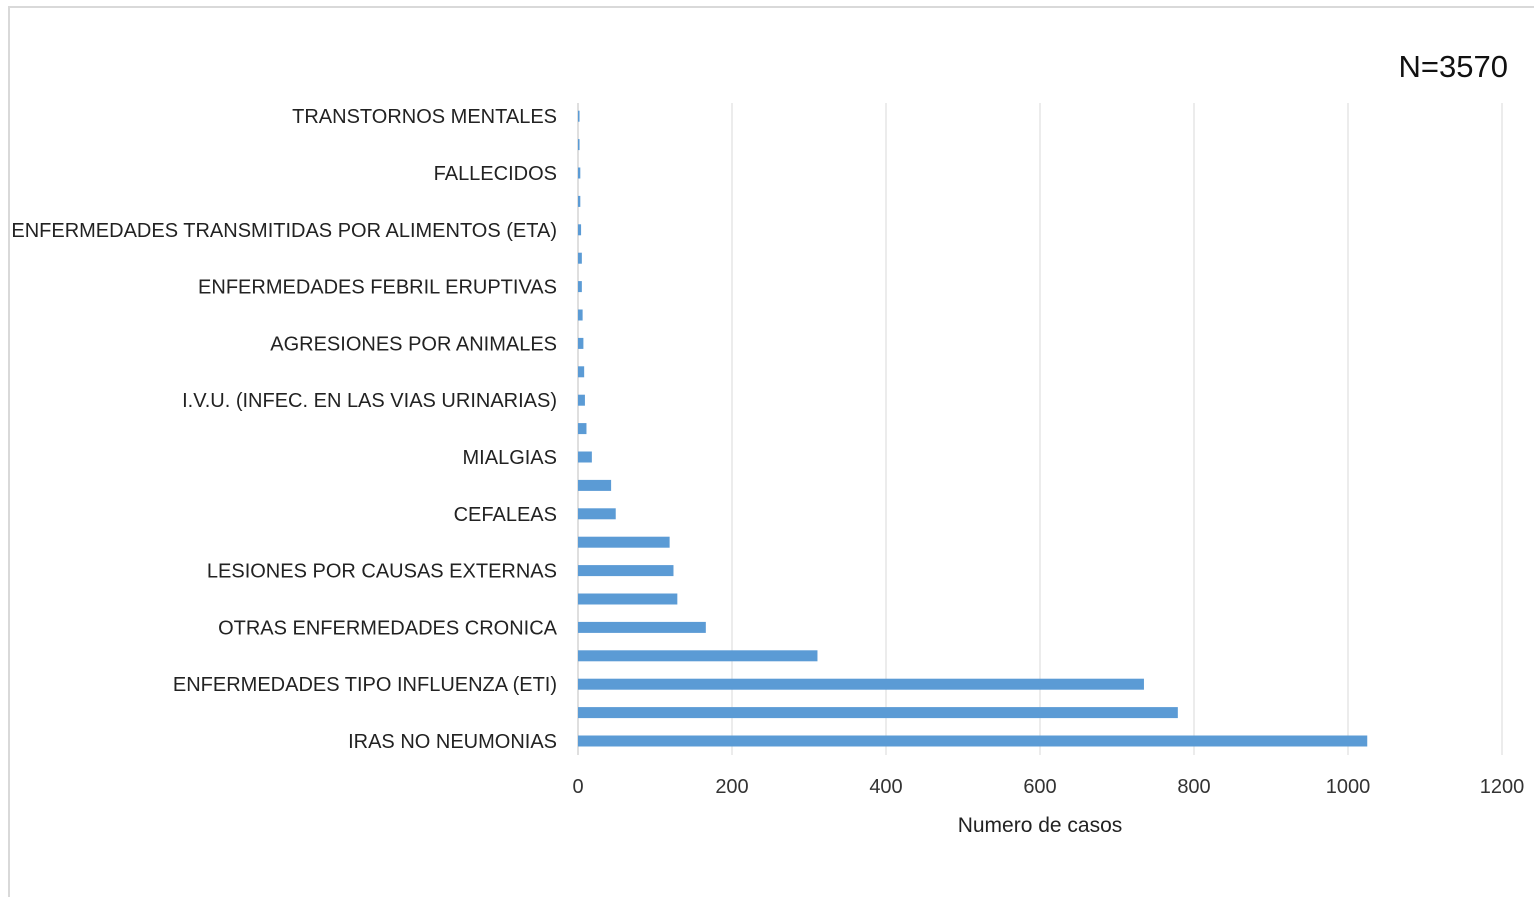  What do you see at coordinates (577, 787) in the screenshot?
I see `x-tick-label: 0` at bounding box center [577, 787].